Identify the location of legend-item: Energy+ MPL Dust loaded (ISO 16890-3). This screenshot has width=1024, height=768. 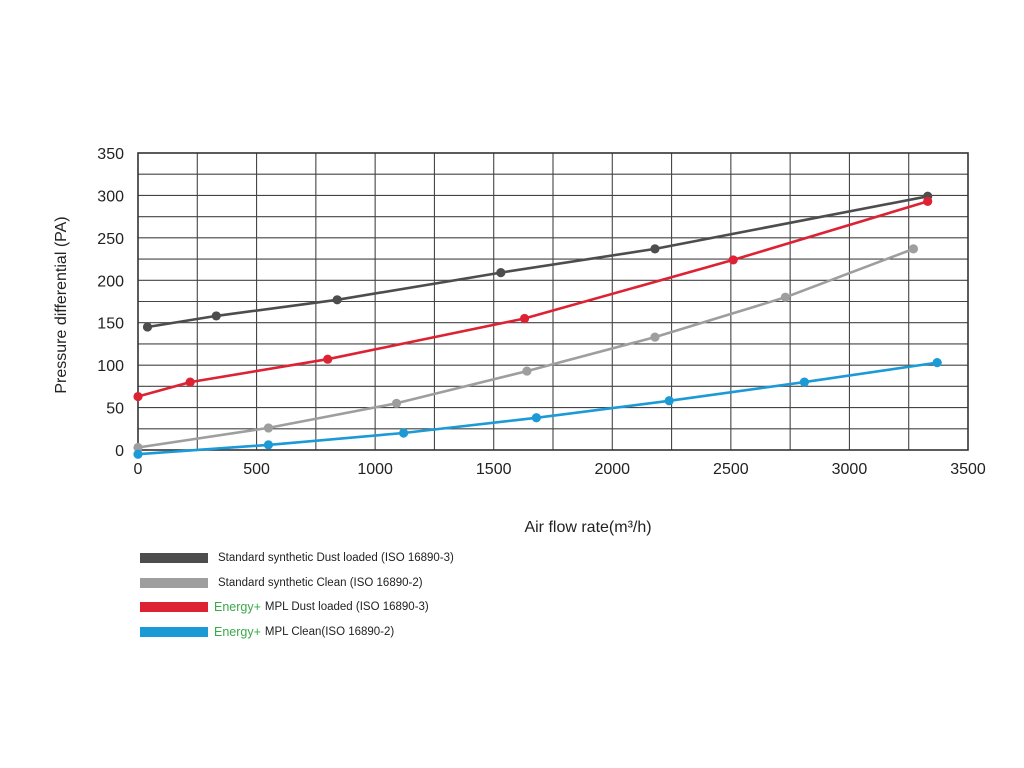
(297, 607).